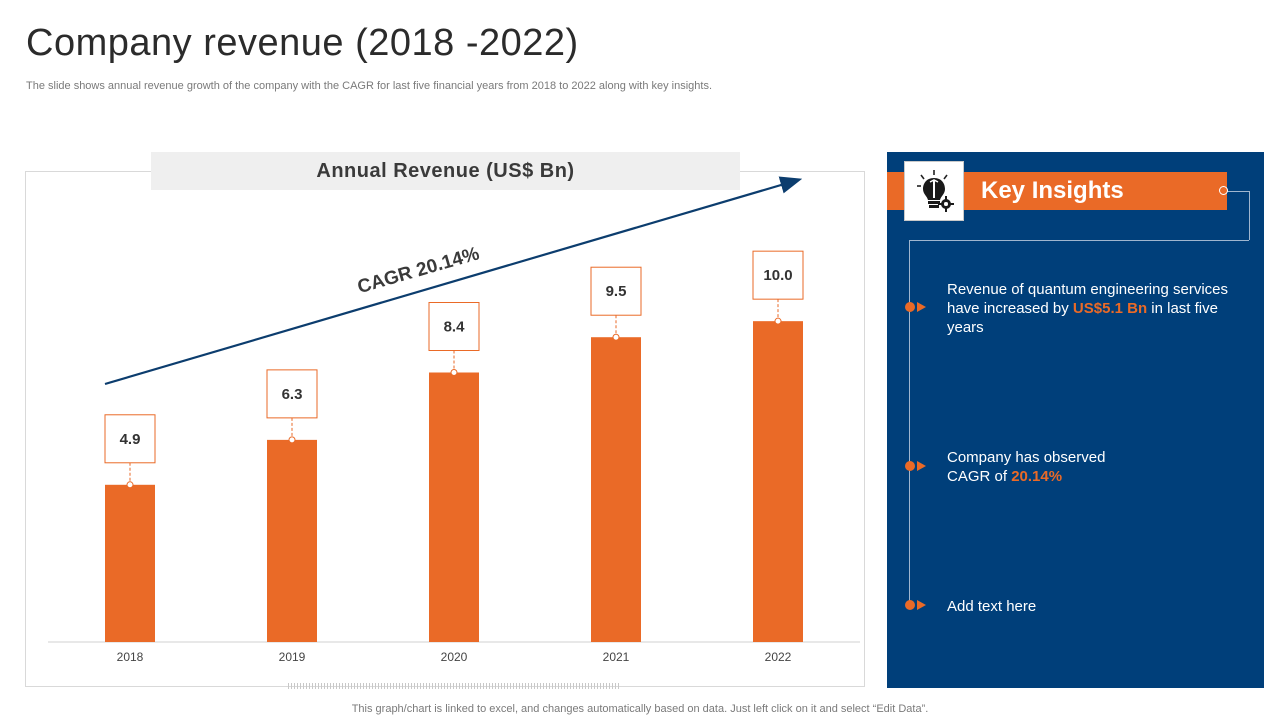 The height and width of the screenshot is (720, 1280). What do you see at coordinates (1082, 318) in the screenshot?
I see `insight-text: in last five years` at bounding box center [1082, 318].